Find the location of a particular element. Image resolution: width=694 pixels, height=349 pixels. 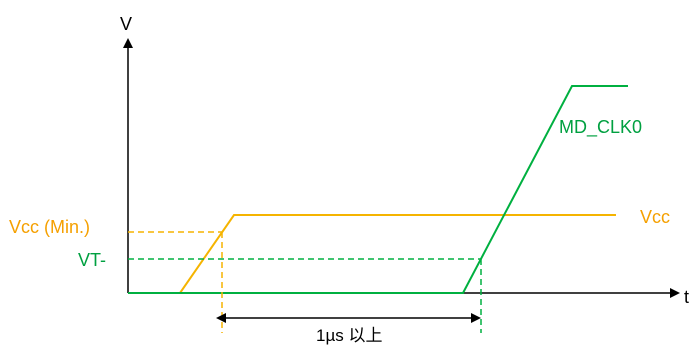

interval-label: 1µs 以上 is located at coordinates (349, 335).